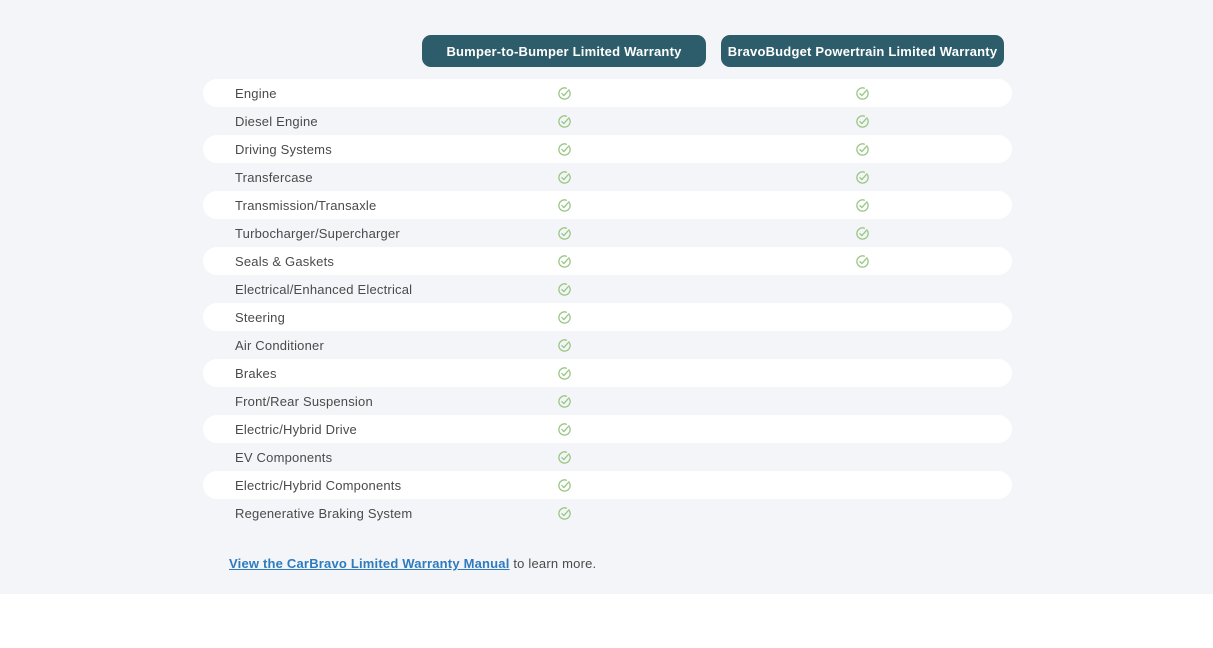 This screenshot has height=648, width=1213. I want to click on table-row: Turbocharger/Supercharger, so click(607, 233).